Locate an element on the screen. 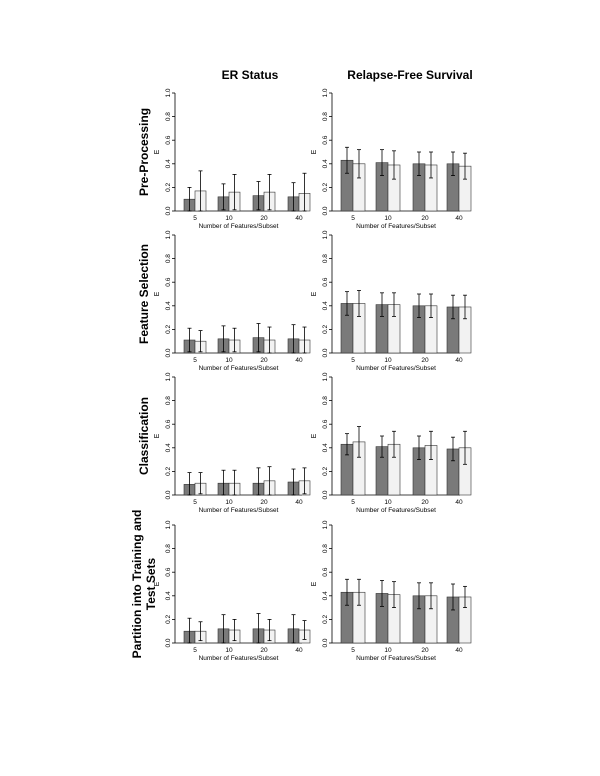  row-title-line: Pre-Processing is located at coordinates (144, 152).